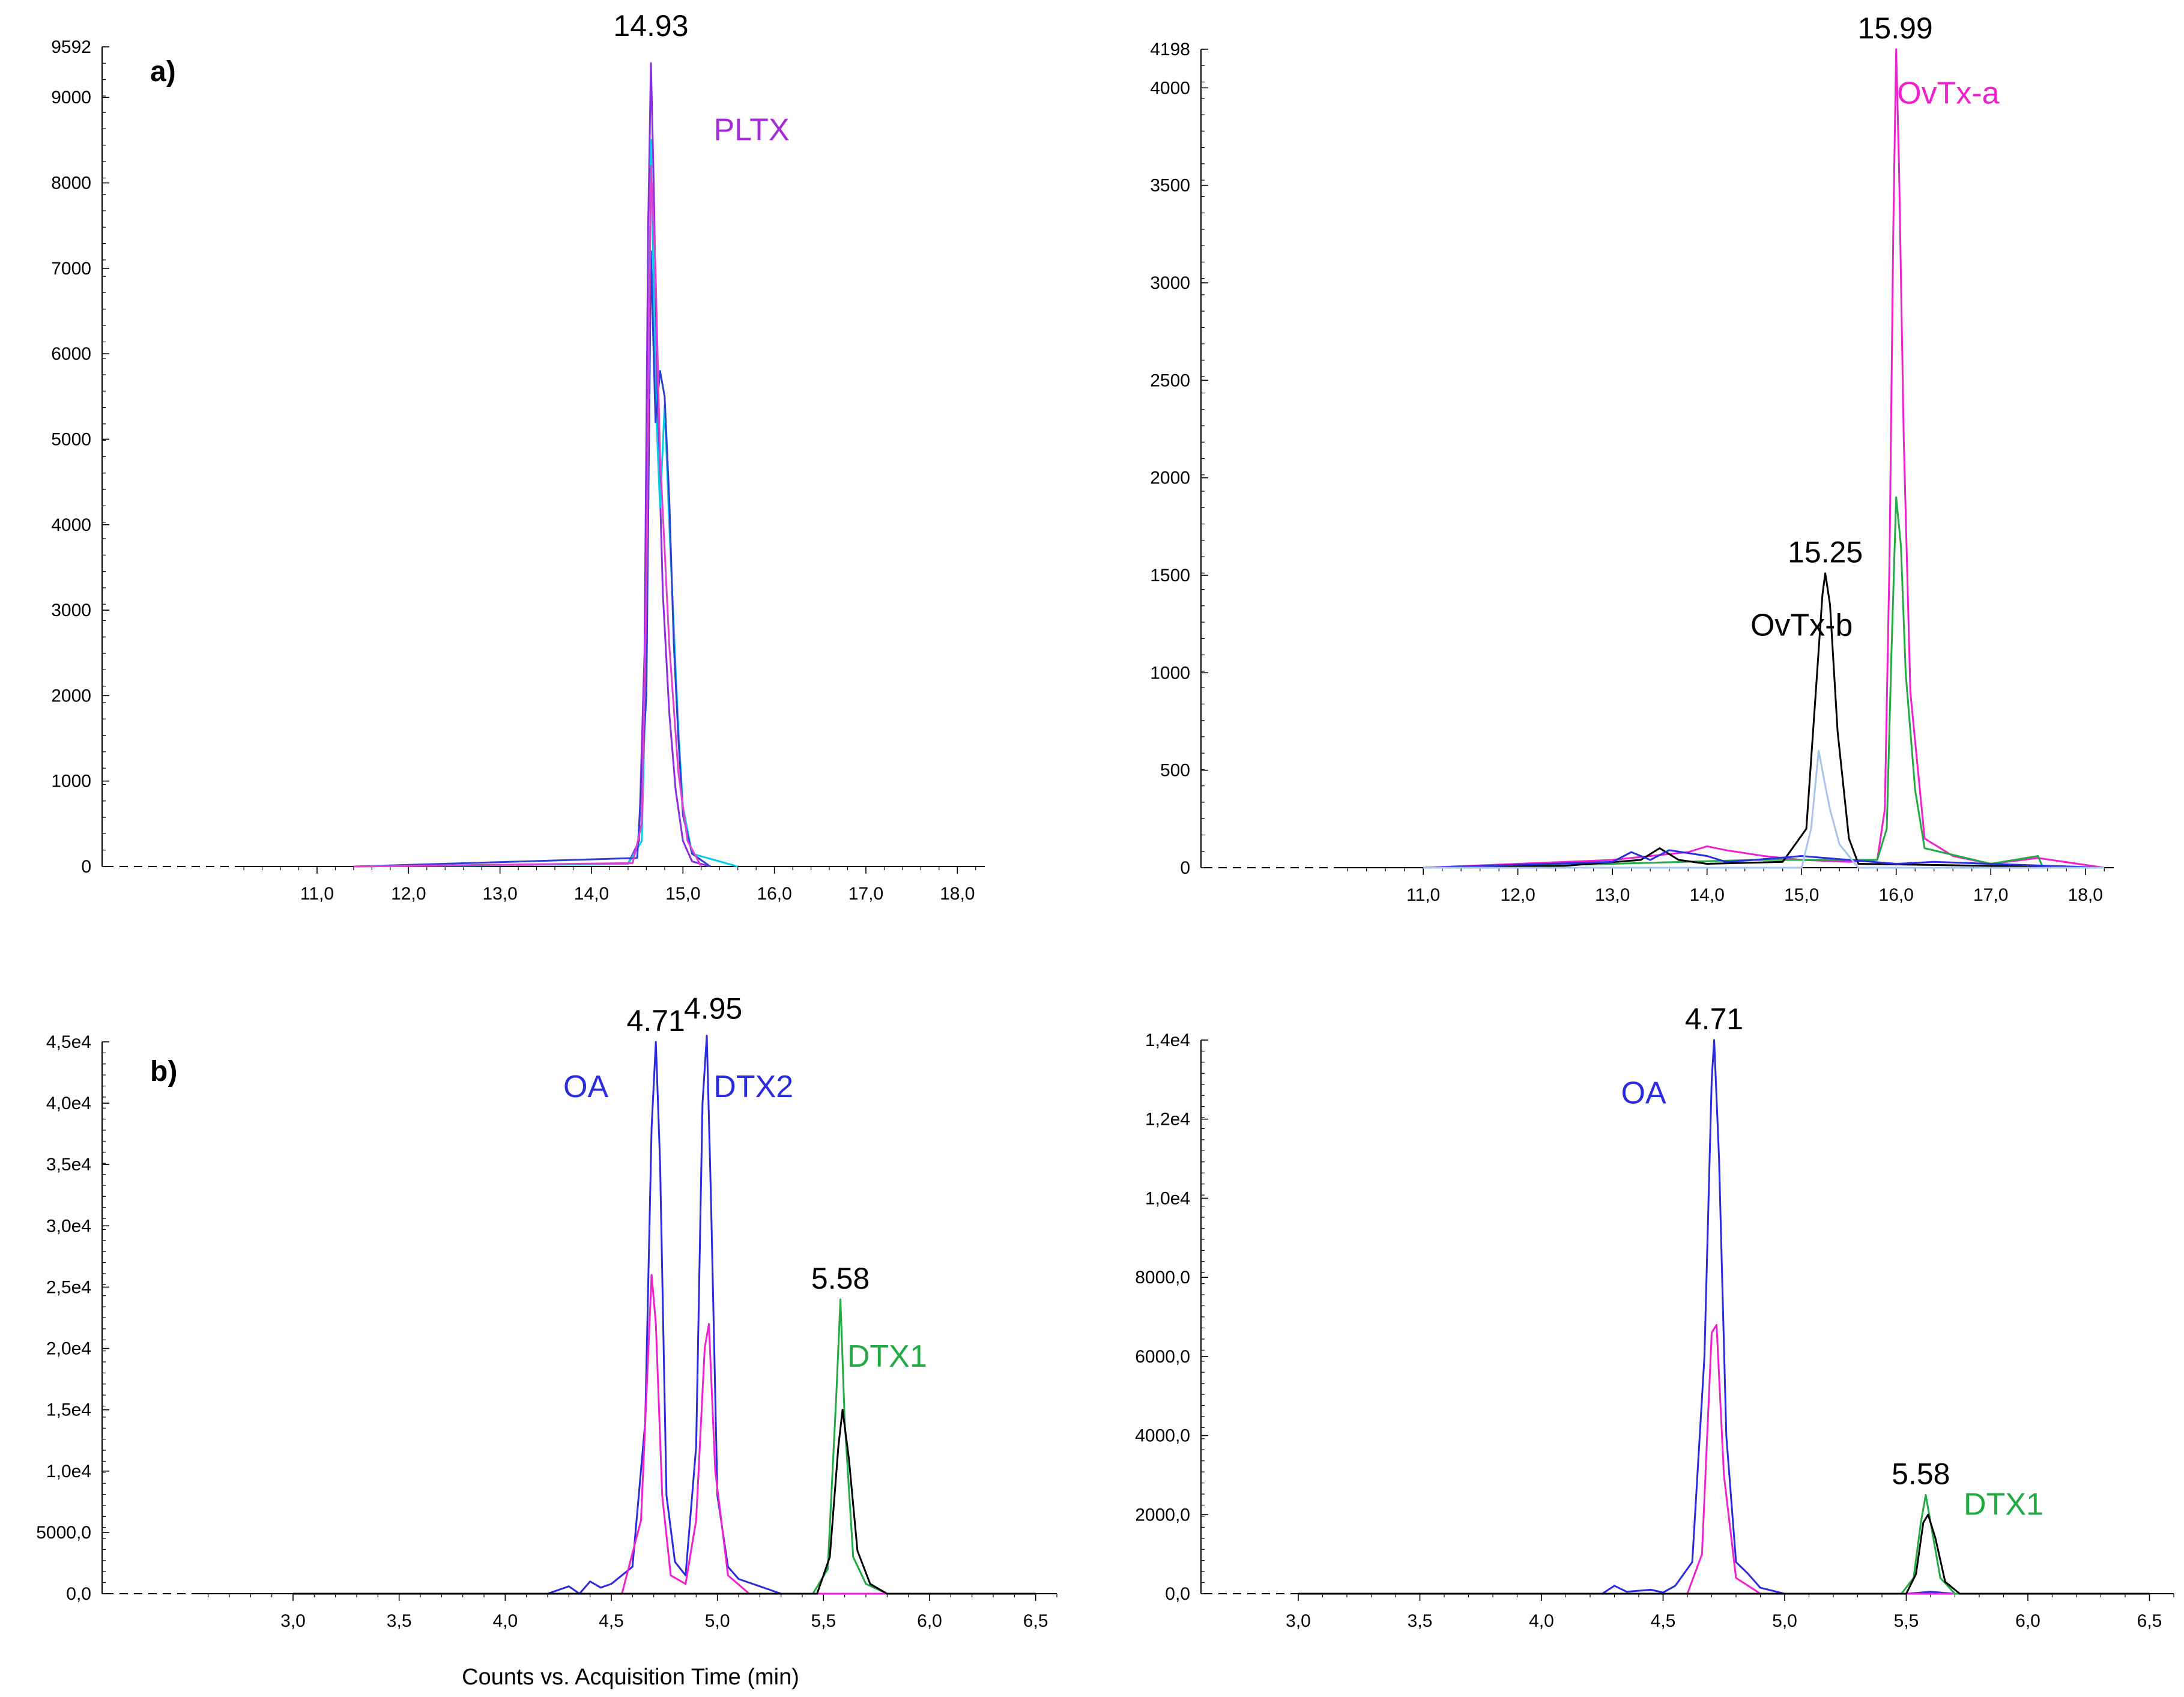 The image size is (2184, 1697). Describe the element at coordinates (68, 1287) in the screenshot. I see `y-tick-label: 2,5e4` at that location.